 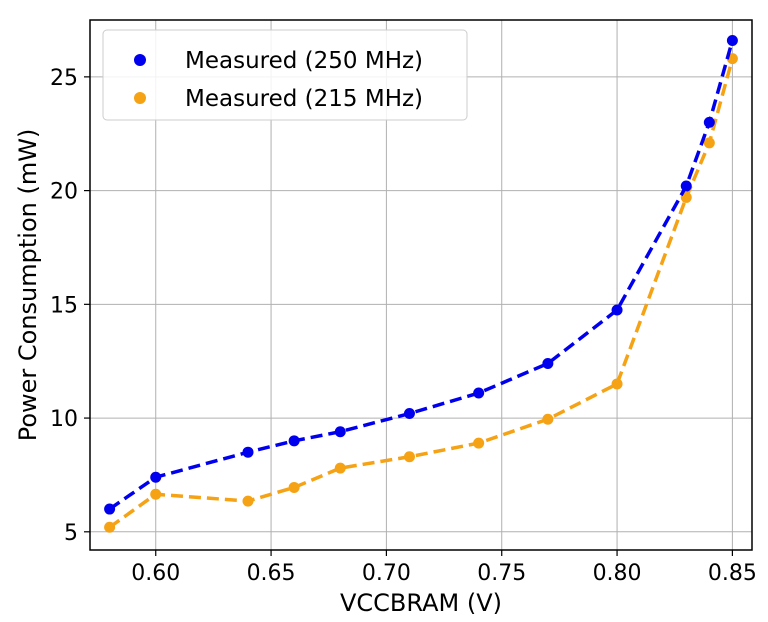 I want to click on x-tick-label: 0.60, so click(x=155, y=573).